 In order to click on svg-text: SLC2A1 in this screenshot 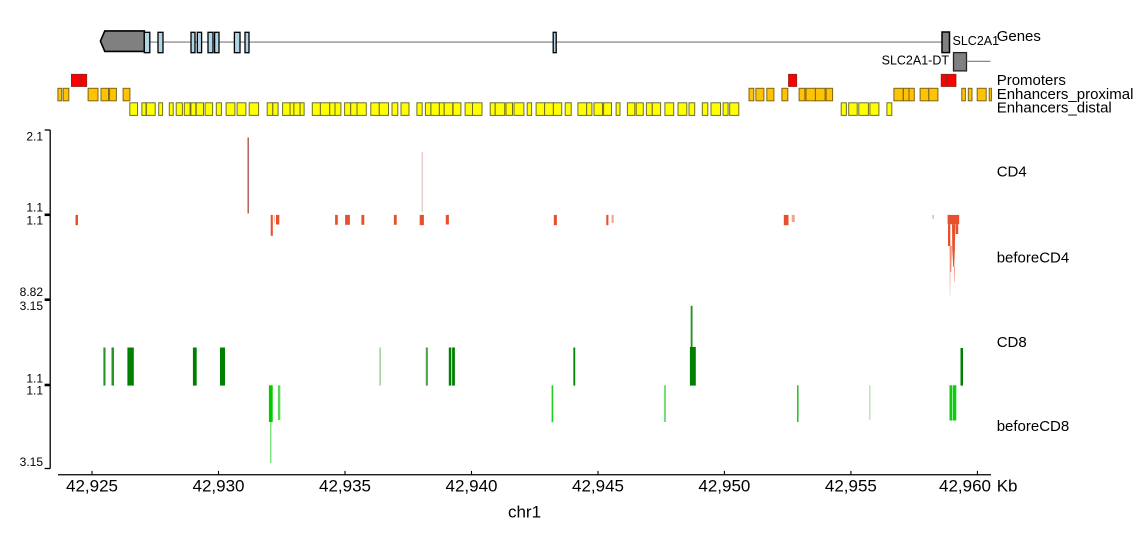, I will do `click(976, 41)`.